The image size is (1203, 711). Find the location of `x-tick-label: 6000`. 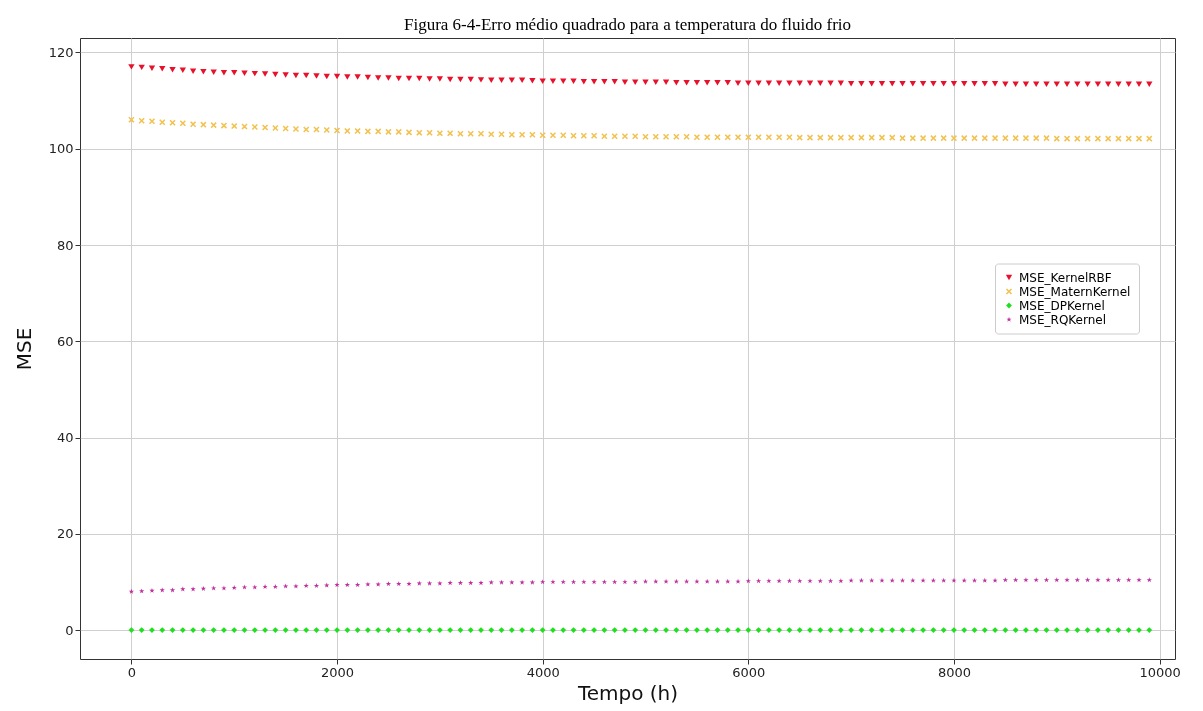

x-tick-label: 6000 is located at coordinates (749, 672).